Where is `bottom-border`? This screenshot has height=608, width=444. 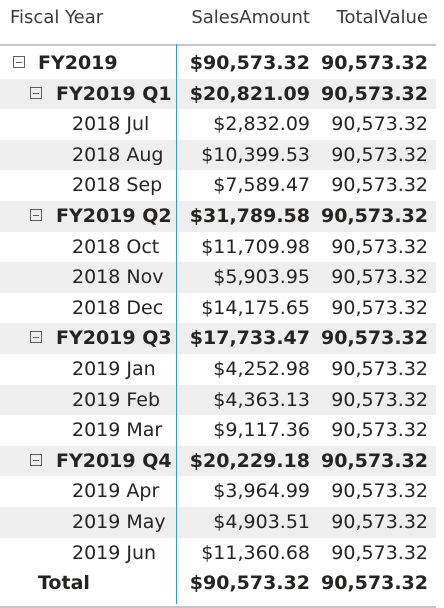 bottom-border is located at coordinates (218, 607).